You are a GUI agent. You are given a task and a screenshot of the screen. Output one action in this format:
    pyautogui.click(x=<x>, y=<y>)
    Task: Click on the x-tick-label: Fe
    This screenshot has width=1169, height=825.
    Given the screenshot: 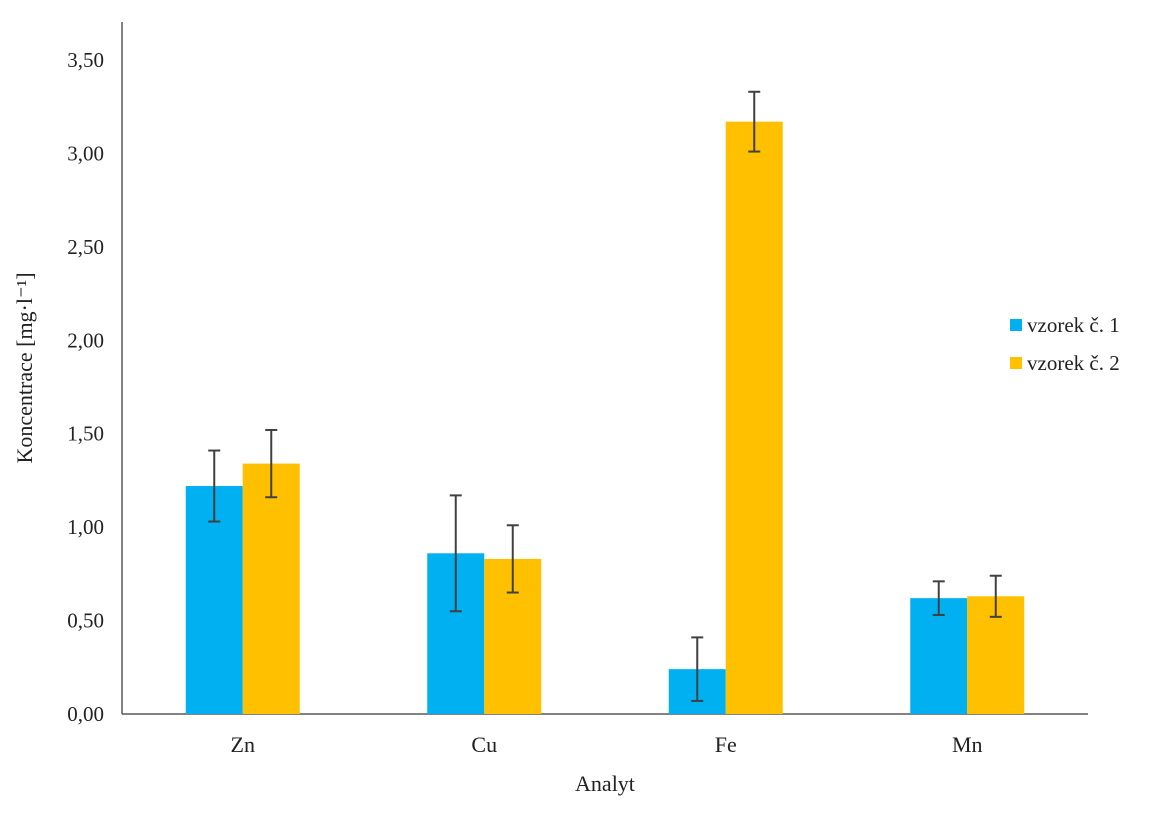 What is the action you would take?
    pyautogui.click(x=726, y=744)
    